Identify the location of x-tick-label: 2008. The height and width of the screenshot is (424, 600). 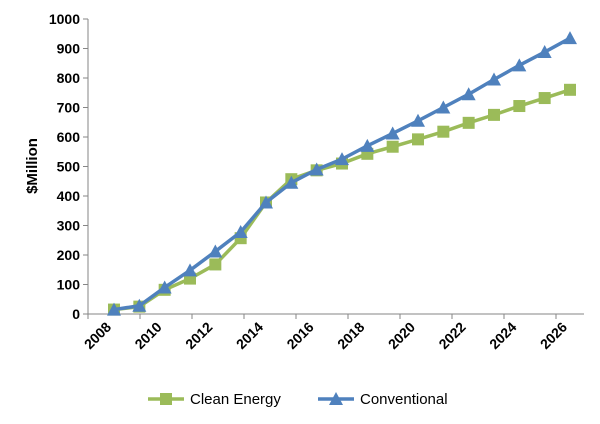
(97, 335).